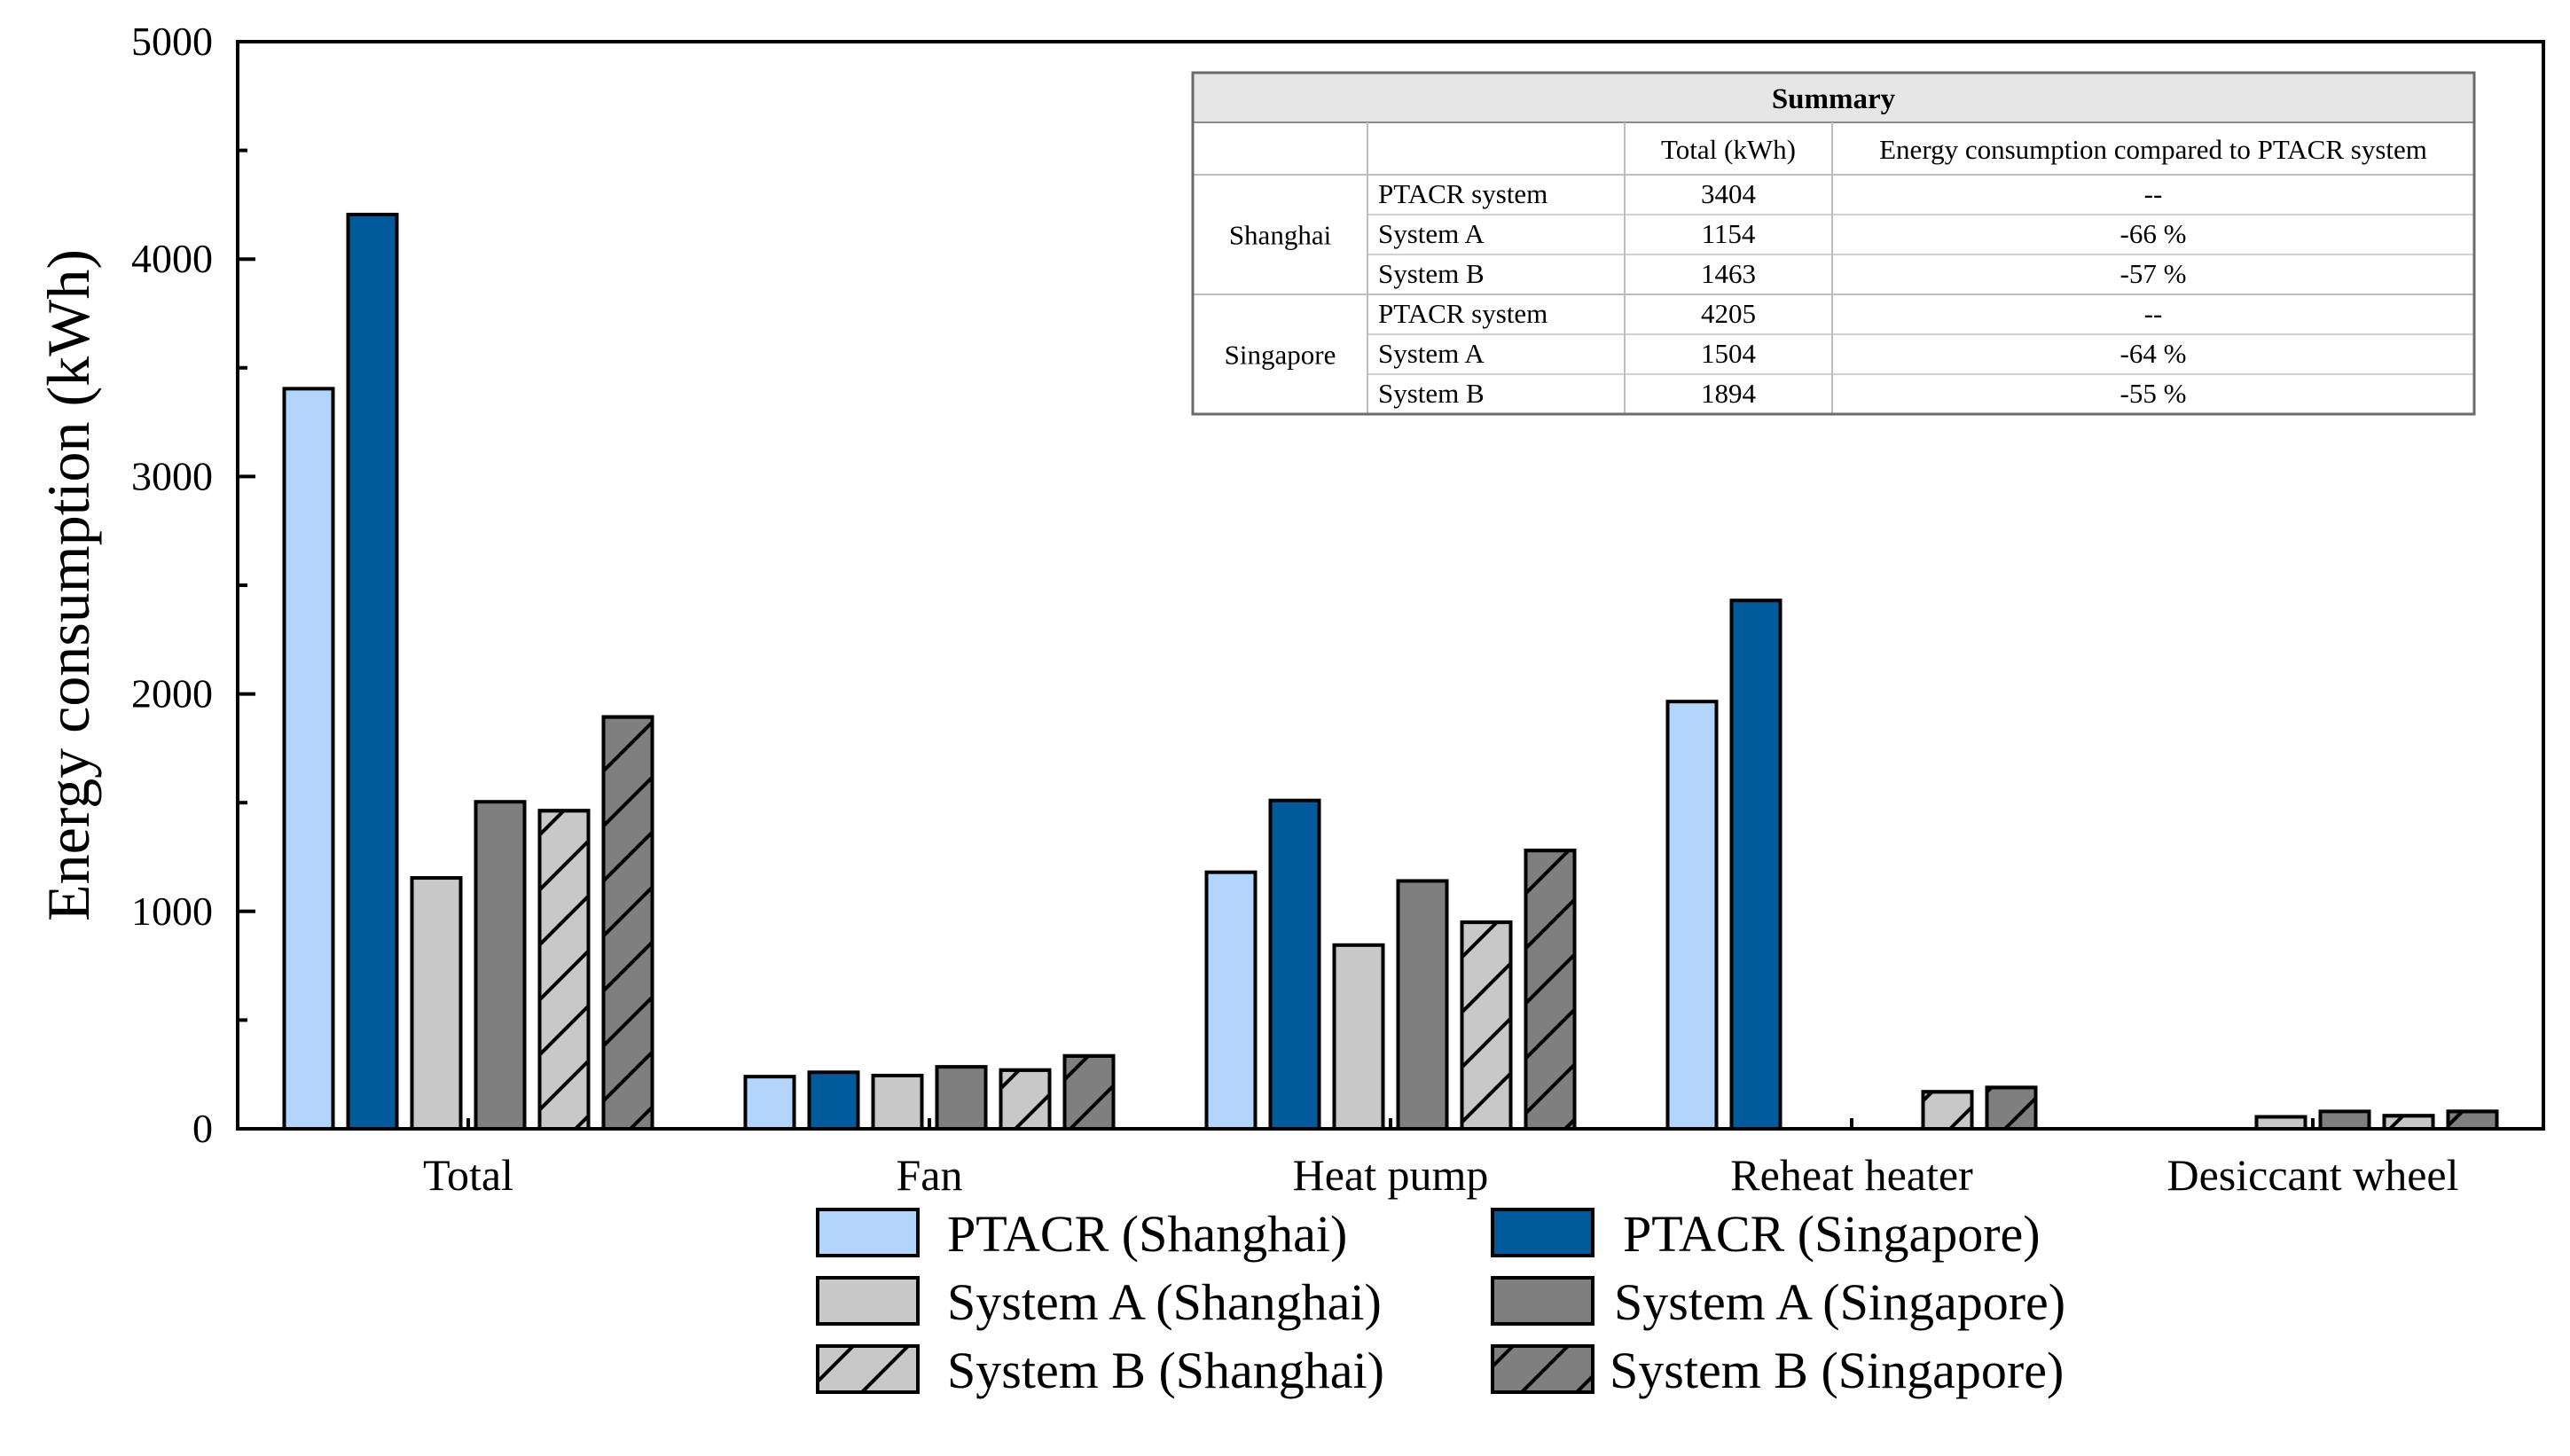 This screenshot has width=2570, height=1456. I want to click on table-title-bg, so click(1834, 97).